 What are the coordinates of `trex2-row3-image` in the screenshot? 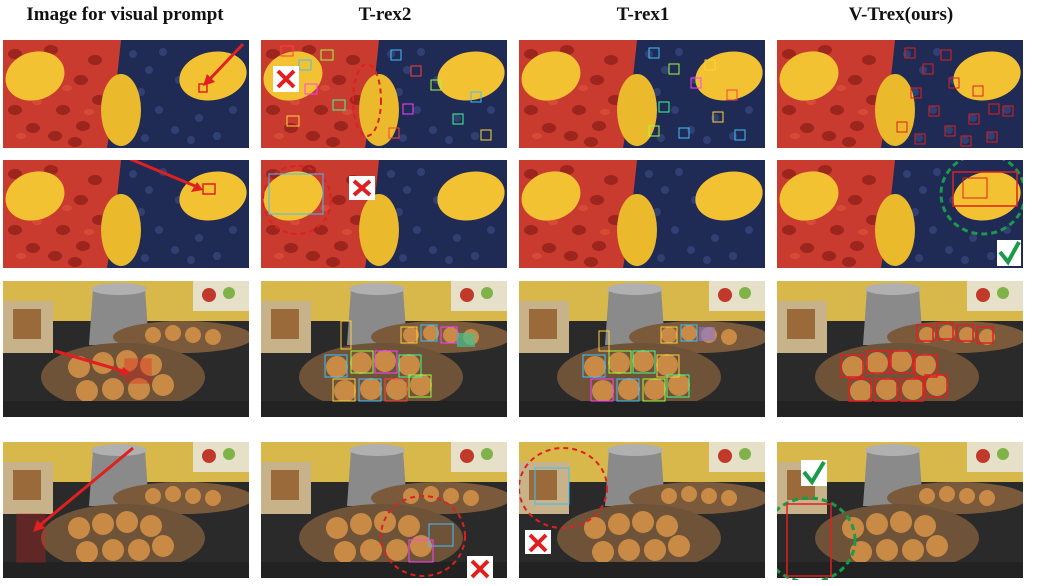 It's located at (384, 349).